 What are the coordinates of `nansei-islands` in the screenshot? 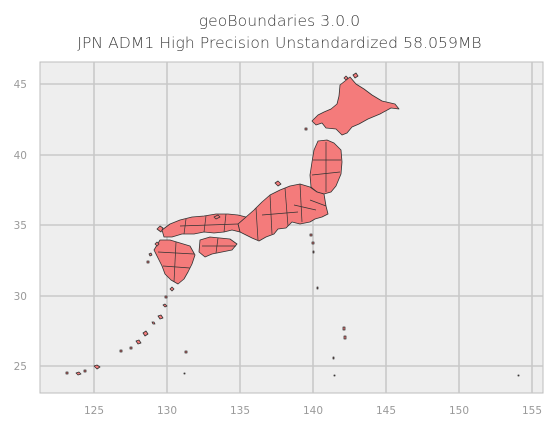 It's located at (147, 319).